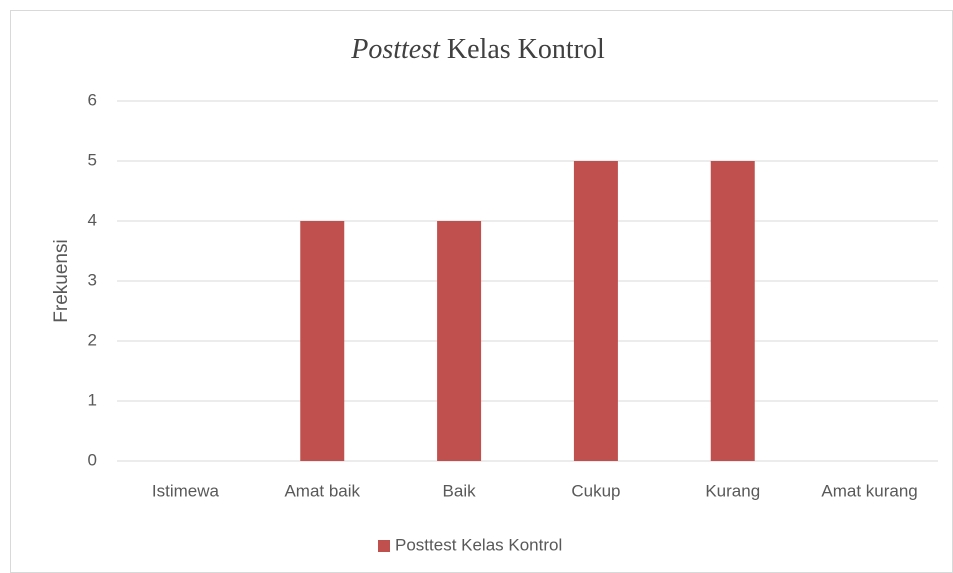  Describe the element at coordinates (92, 459) in the screenshot. I see `y-tick-label: 0` at that location.